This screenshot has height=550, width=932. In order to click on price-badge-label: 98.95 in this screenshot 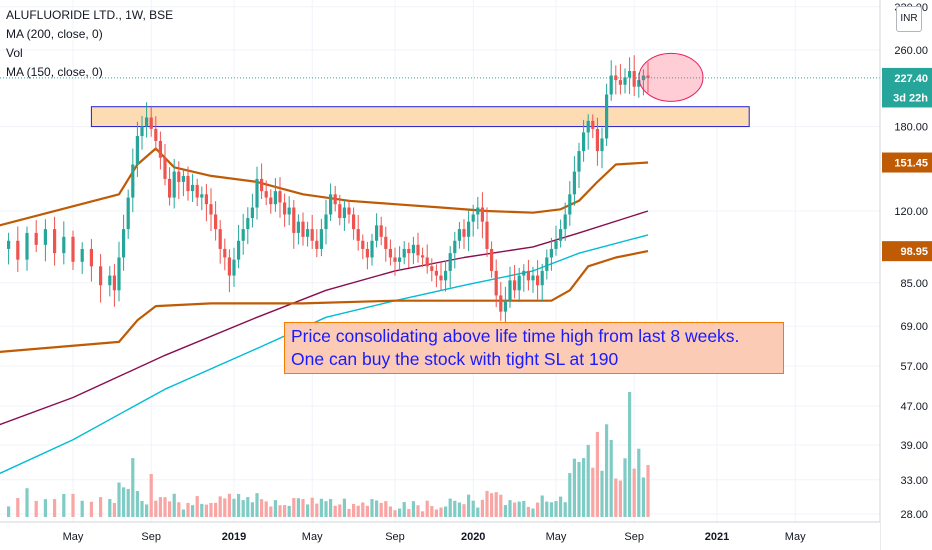, I will do `click(914, 252)`.